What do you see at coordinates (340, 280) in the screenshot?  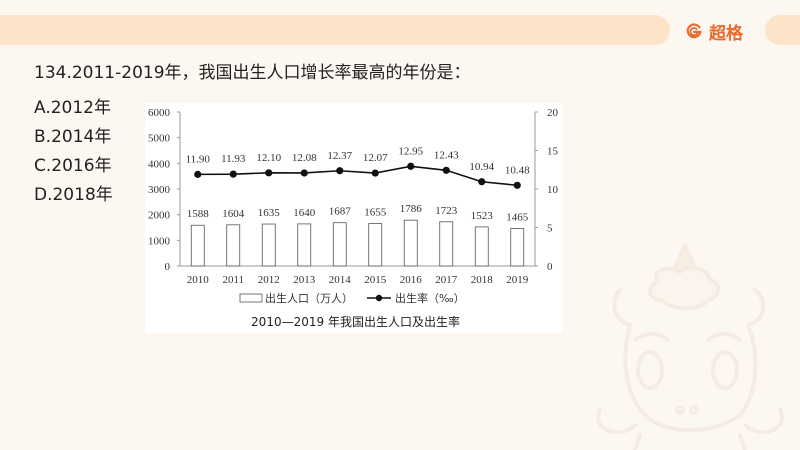 I see `x-tick-label: 2014` at bounding box center [340, 280].